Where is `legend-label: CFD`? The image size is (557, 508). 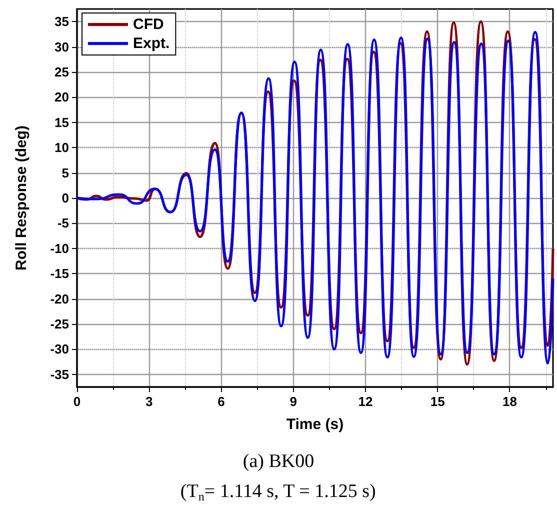
legend-label: CFD is located at coordinates (148, 24).